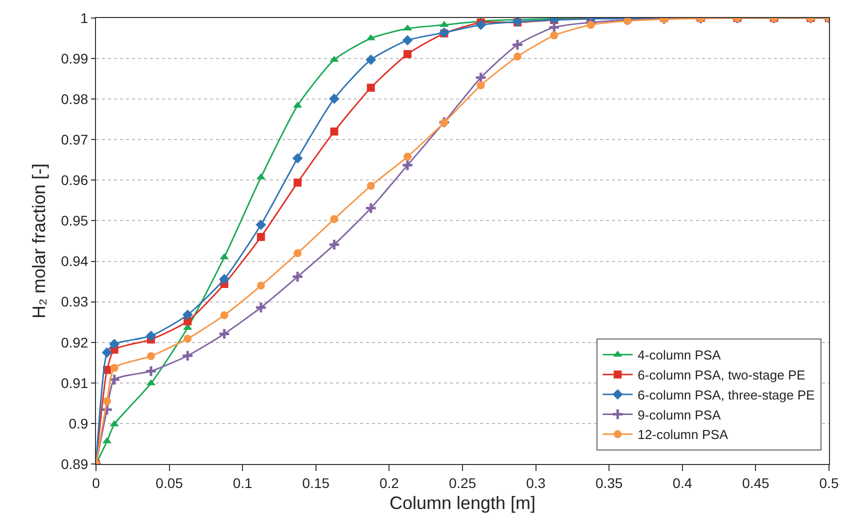 This screenshot has height=524, width=843. I want to click on y-tick-label: 0.96, so click(74, 180).